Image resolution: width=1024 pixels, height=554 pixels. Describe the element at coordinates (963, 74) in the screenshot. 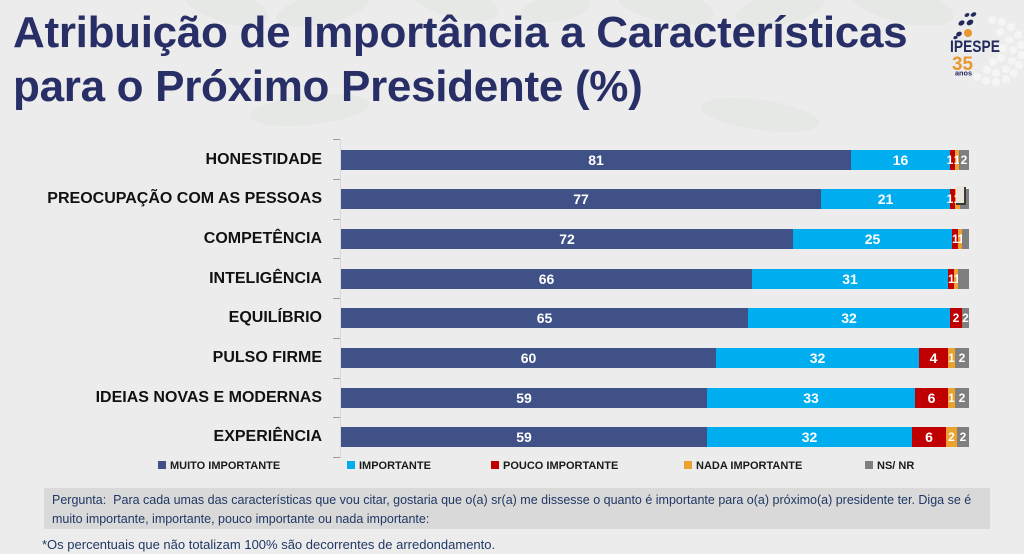

I see `svg-text: anos` at that location.